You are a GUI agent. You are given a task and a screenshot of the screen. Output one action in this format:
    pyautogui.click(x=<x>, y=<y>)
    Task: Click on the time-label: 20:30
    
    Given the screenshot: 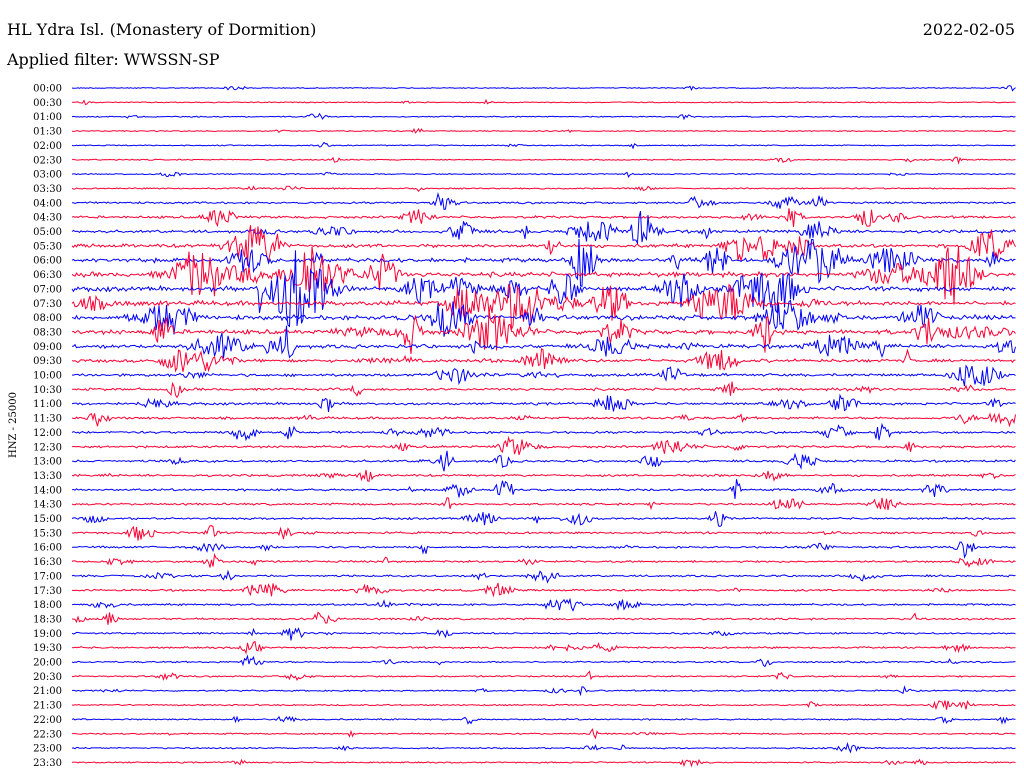 What is the action you would take?
    pyautogui.click(x=47, y=677)
    